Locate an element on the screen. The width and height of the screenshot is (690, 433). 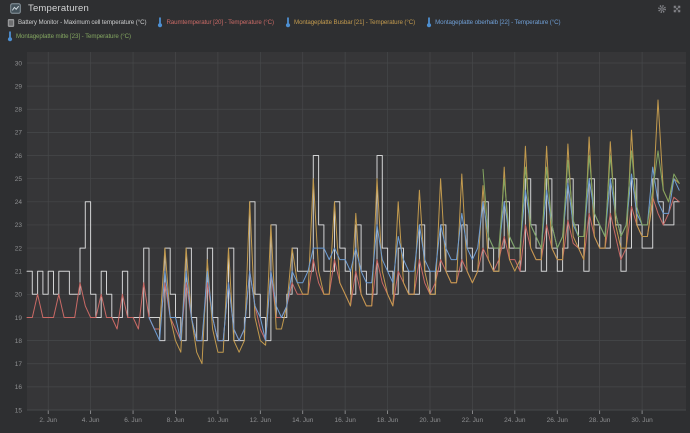
svg-text: 25 is located at coordinates (19, 179).